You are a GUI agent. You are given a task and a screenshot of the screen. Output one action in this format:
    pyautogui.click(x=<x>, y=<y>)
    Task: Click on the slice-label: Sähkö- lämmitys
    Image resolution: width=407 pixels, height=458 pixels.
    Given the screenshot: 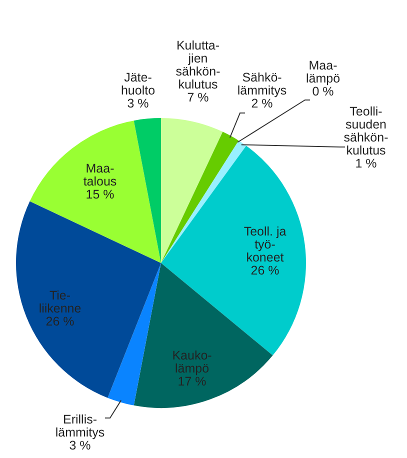 What is the action you would take?
    pyautogui.click(x=262, y=84)
    